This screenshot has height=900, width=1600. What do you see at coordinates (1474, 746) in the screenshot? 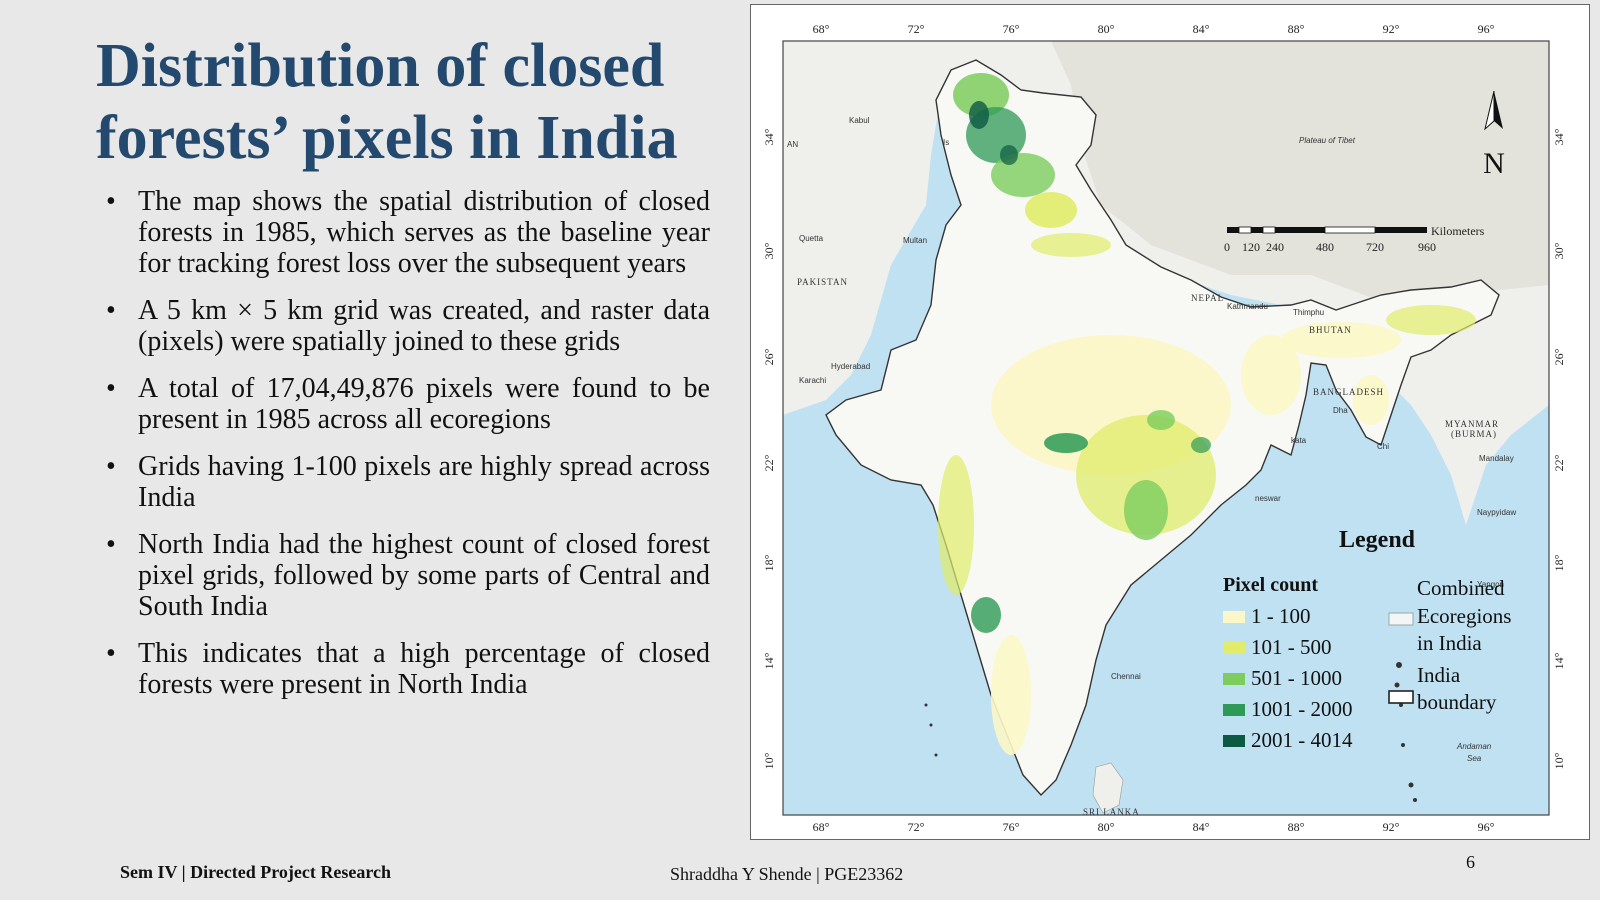
I see `label-andaman-sea: Andaman` at bounding box center [1474, 746].